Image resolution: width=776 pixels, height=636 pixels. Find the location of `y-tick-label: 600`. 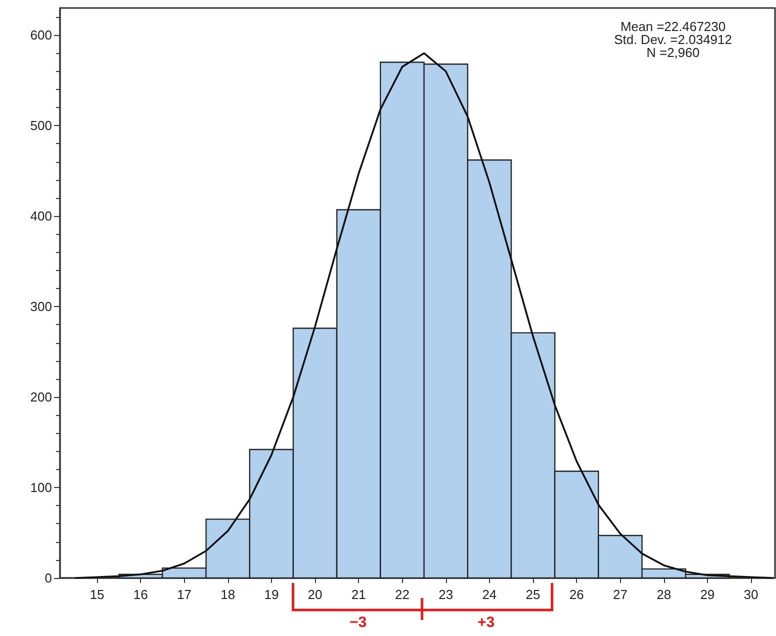

y-tick-label: 600 is located at coordinates (41, 35).